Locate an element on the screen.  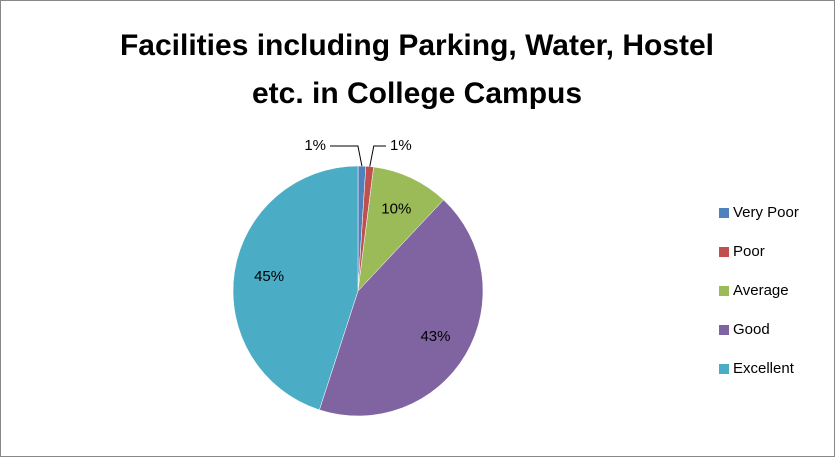
data-label: 10% is located at coordinates (396, 209).